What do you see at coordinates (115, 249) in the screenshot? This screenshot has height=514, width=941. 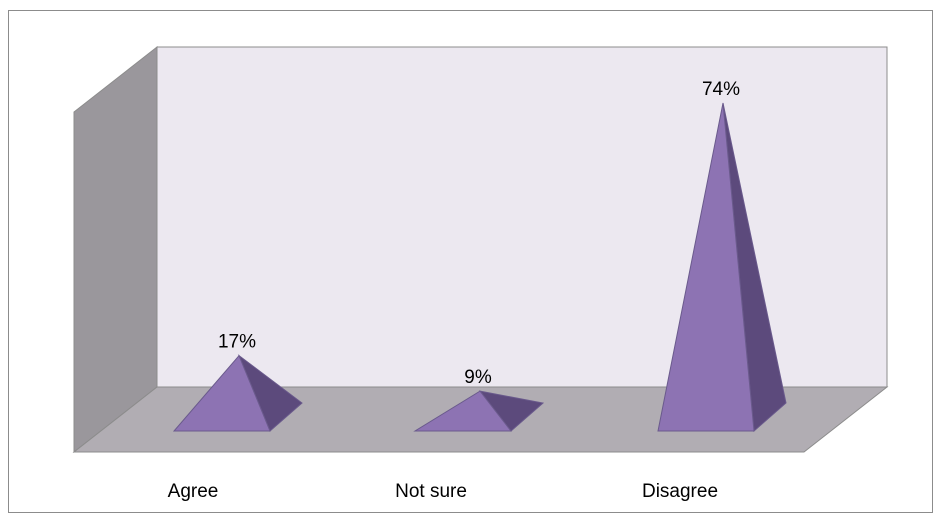 I see `chart-side-wall` at bounding box center [115, 249].